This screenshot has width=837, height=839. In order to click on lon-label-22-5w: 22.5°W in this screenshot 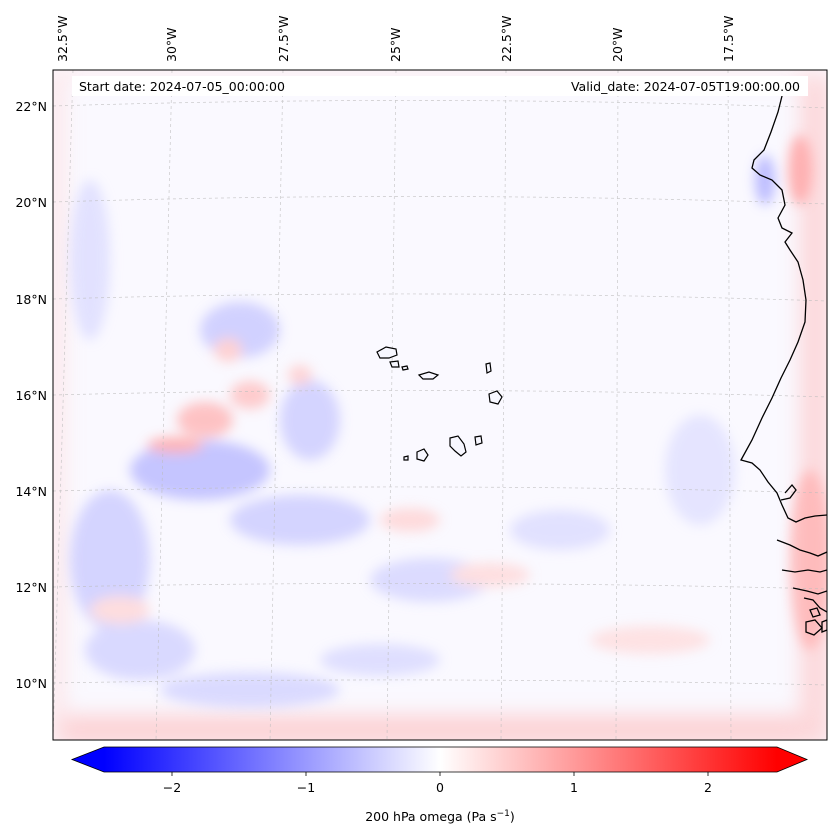, I will do `click(506, 39)`.